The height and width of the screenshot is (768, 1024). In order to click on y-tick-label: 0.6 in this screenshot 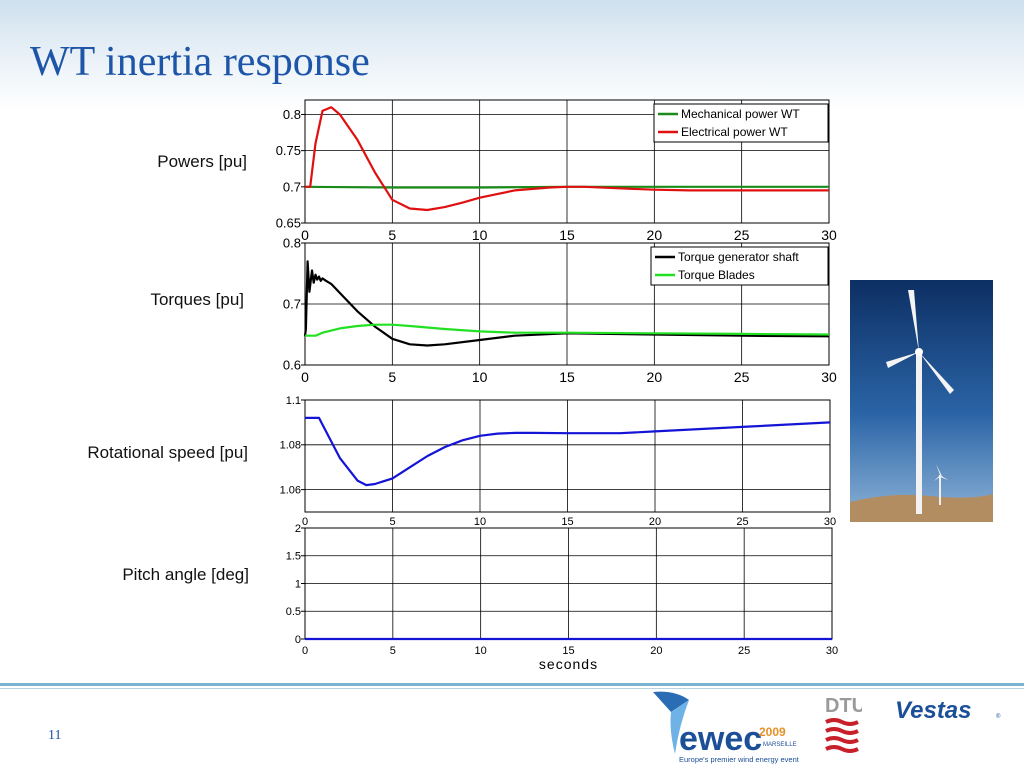, I will do `click(292, 365)`.